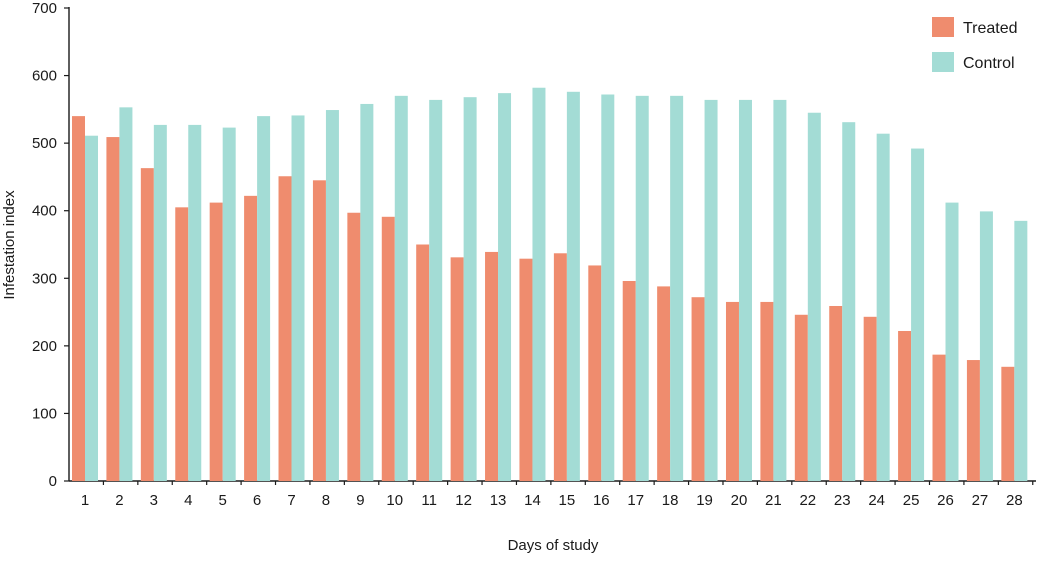  What do you see at coordinates (9, 245) in the screenshot?
I see `y-axis-title: Infestation index` at bounding box center [9, 245].